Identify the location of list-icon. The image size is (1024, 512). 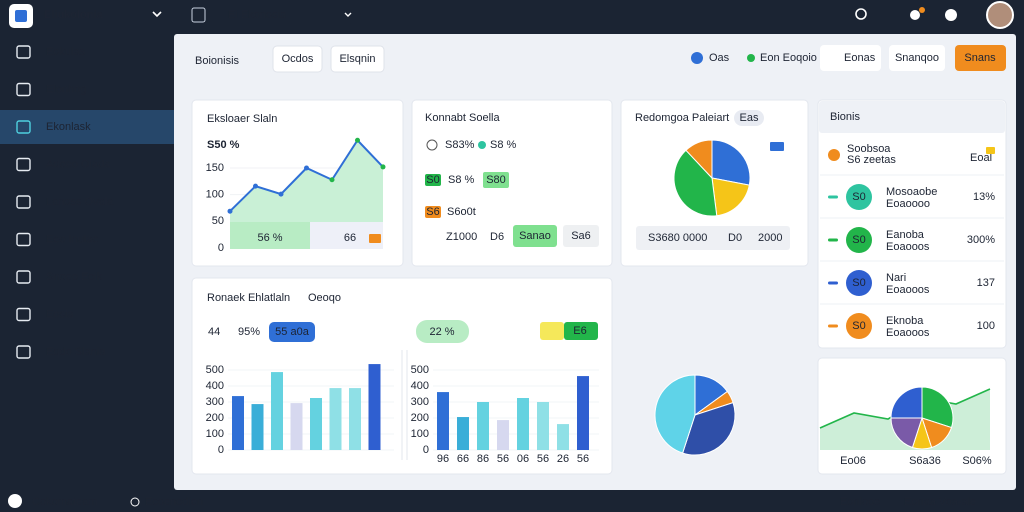
(834, 155).